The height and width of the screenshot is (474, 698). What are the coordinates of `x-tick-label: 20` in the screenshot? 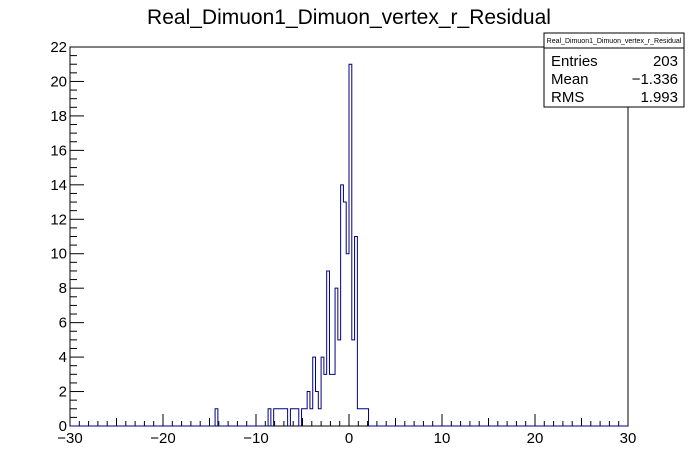 It's located at (535, 438).